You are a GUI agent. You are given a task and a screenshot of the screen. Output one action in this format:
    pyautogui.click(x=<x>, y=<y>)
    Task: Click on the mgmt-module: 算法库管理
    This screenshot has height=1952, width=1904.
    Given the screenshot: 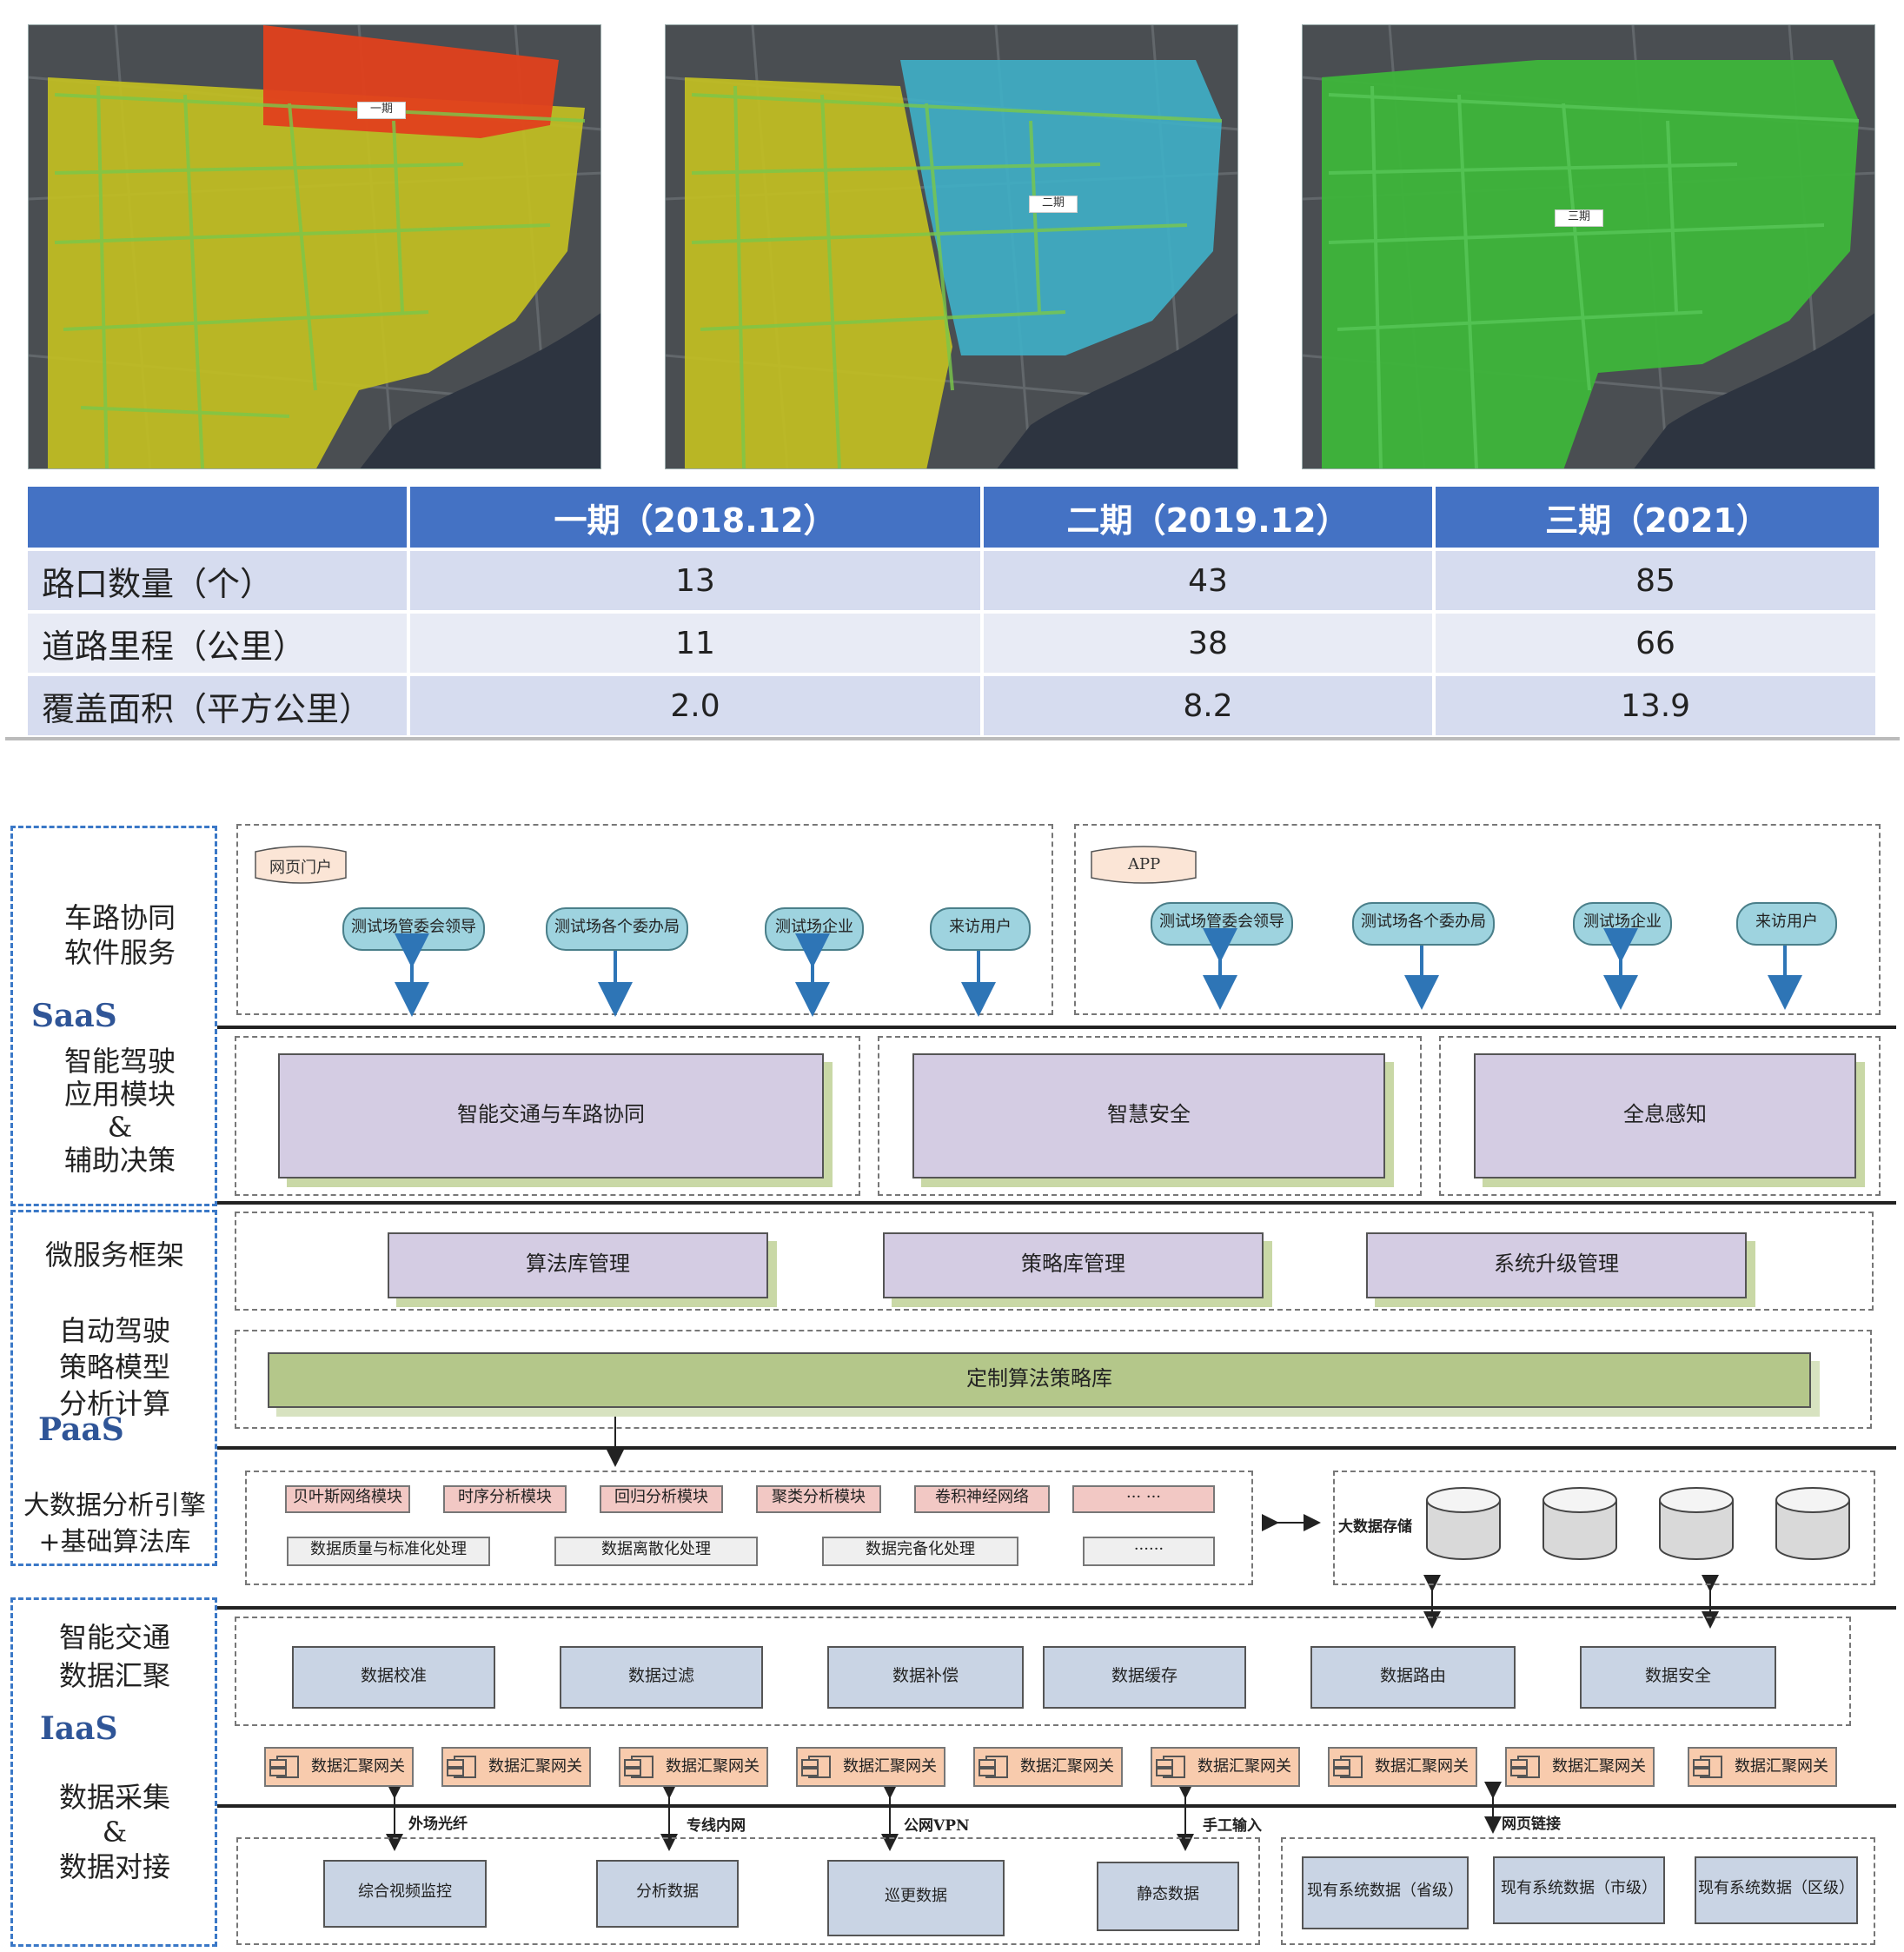 What is the action you would take?
    pyautogui.click(x=578, y=1265)
    